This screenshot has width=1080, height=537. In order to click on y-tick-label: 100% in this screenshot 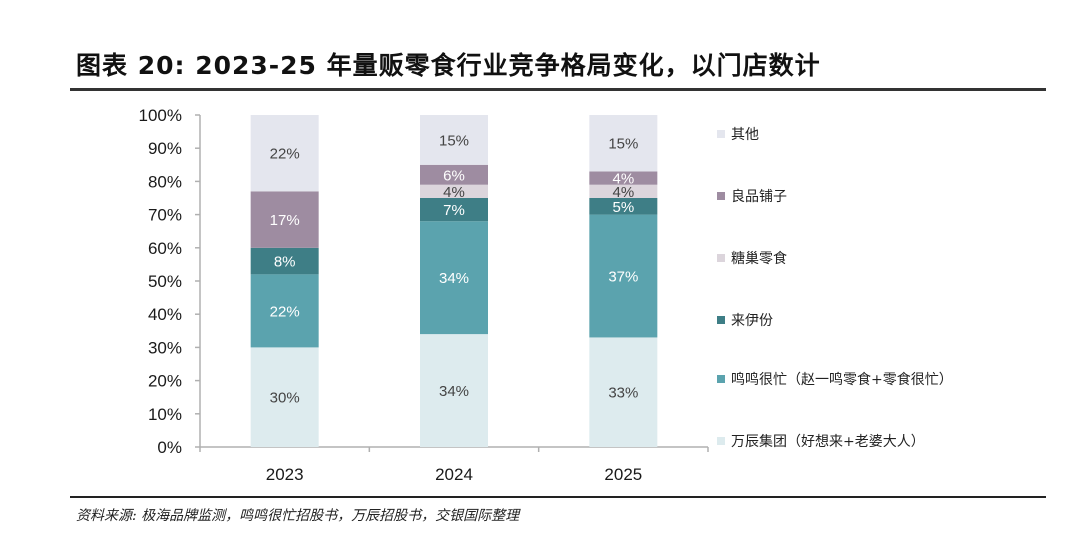, I will do `click(160, 115)`.